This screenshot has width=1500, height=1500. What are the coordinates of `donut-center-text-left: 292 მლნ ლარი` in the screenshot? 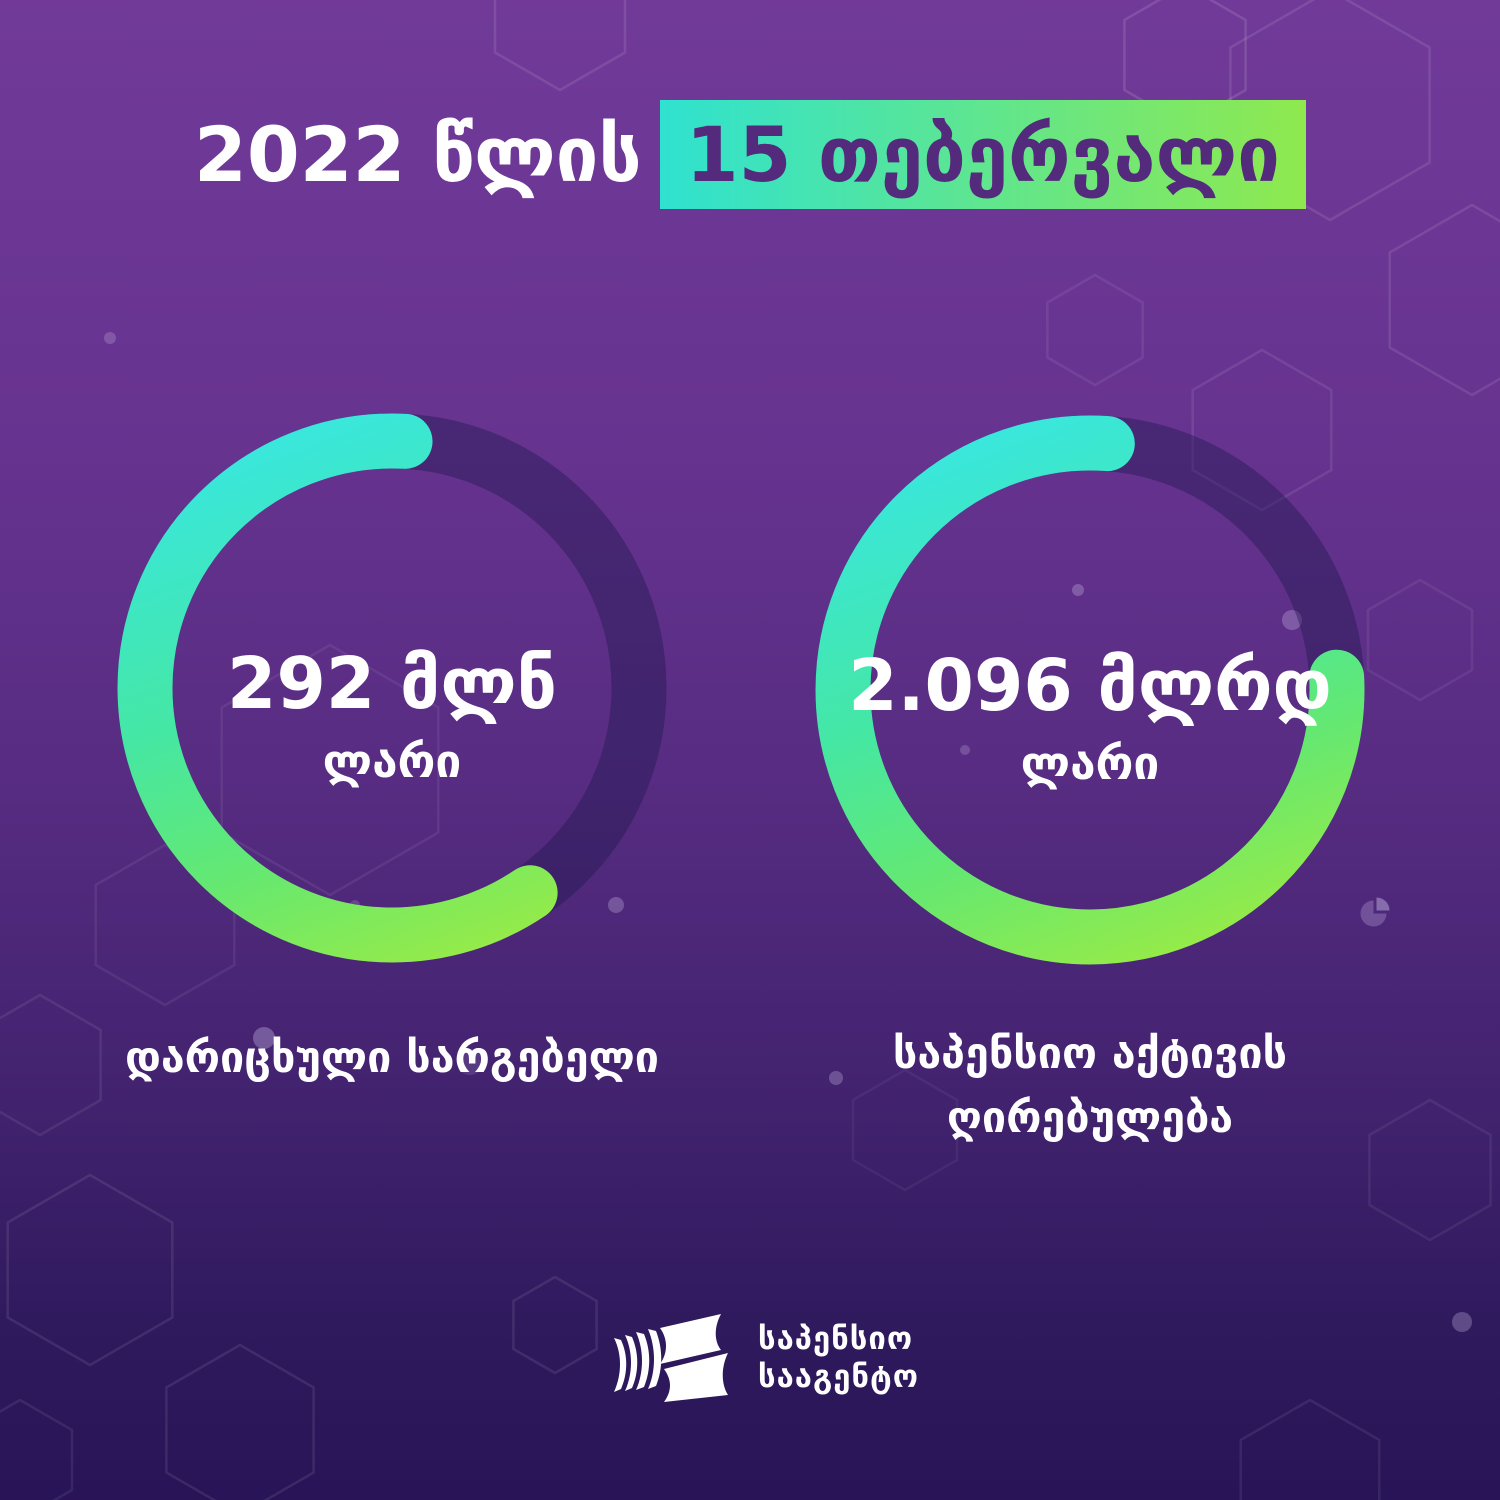 It's located at (392, 688).